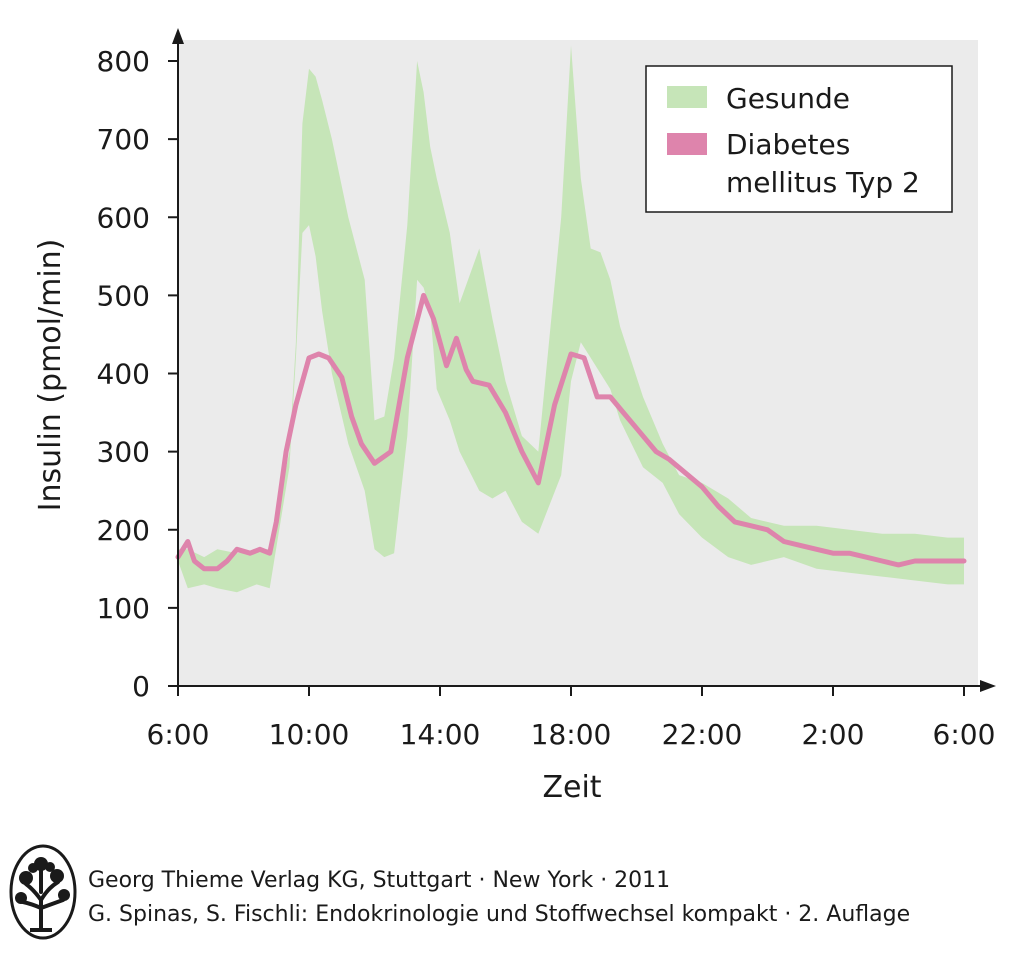 Image resolution: width=1024 pixels, height=960 pixels. I want to click on x-axis-arrow, so click(988, 686).